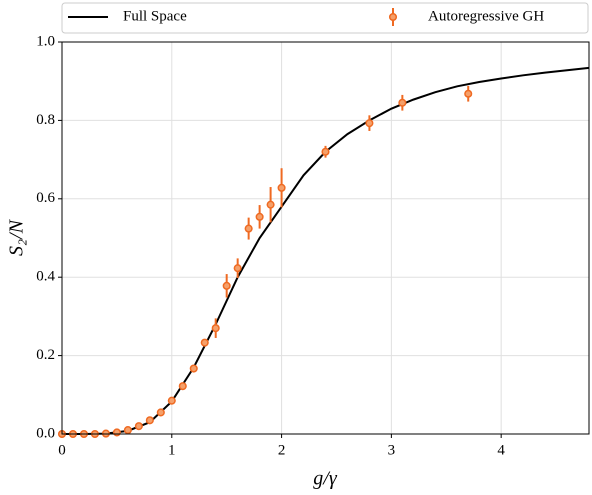 The width and height of the screenshot is (592, 495). Describe the element at coordinates (45, 41) in the screenshot. I see `y-tick-label: 1.0` at that location.